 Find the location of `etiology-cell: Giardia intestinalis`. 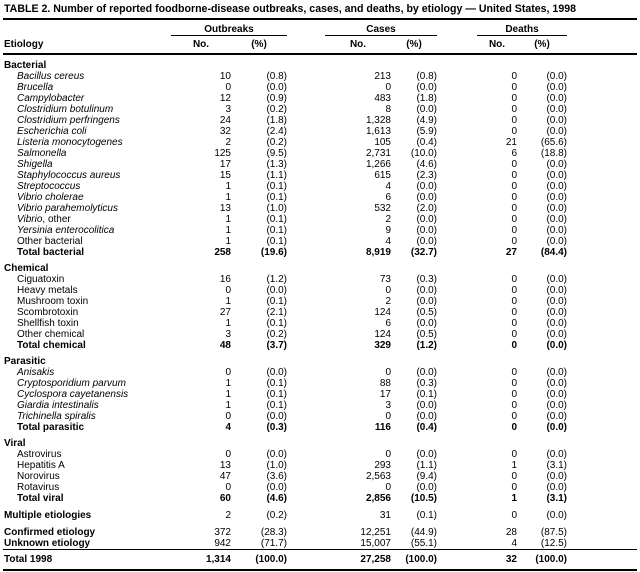

etiology-cell: Giardia intestinalis is located at coordinates (87, 405).